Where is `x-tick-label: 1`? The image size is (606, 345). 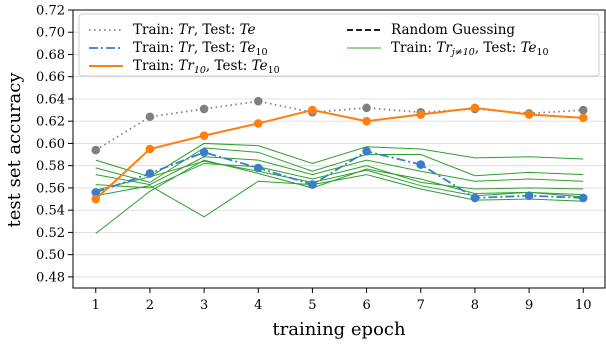
x-tick-label: 1 is located at coordinates (96, 305).